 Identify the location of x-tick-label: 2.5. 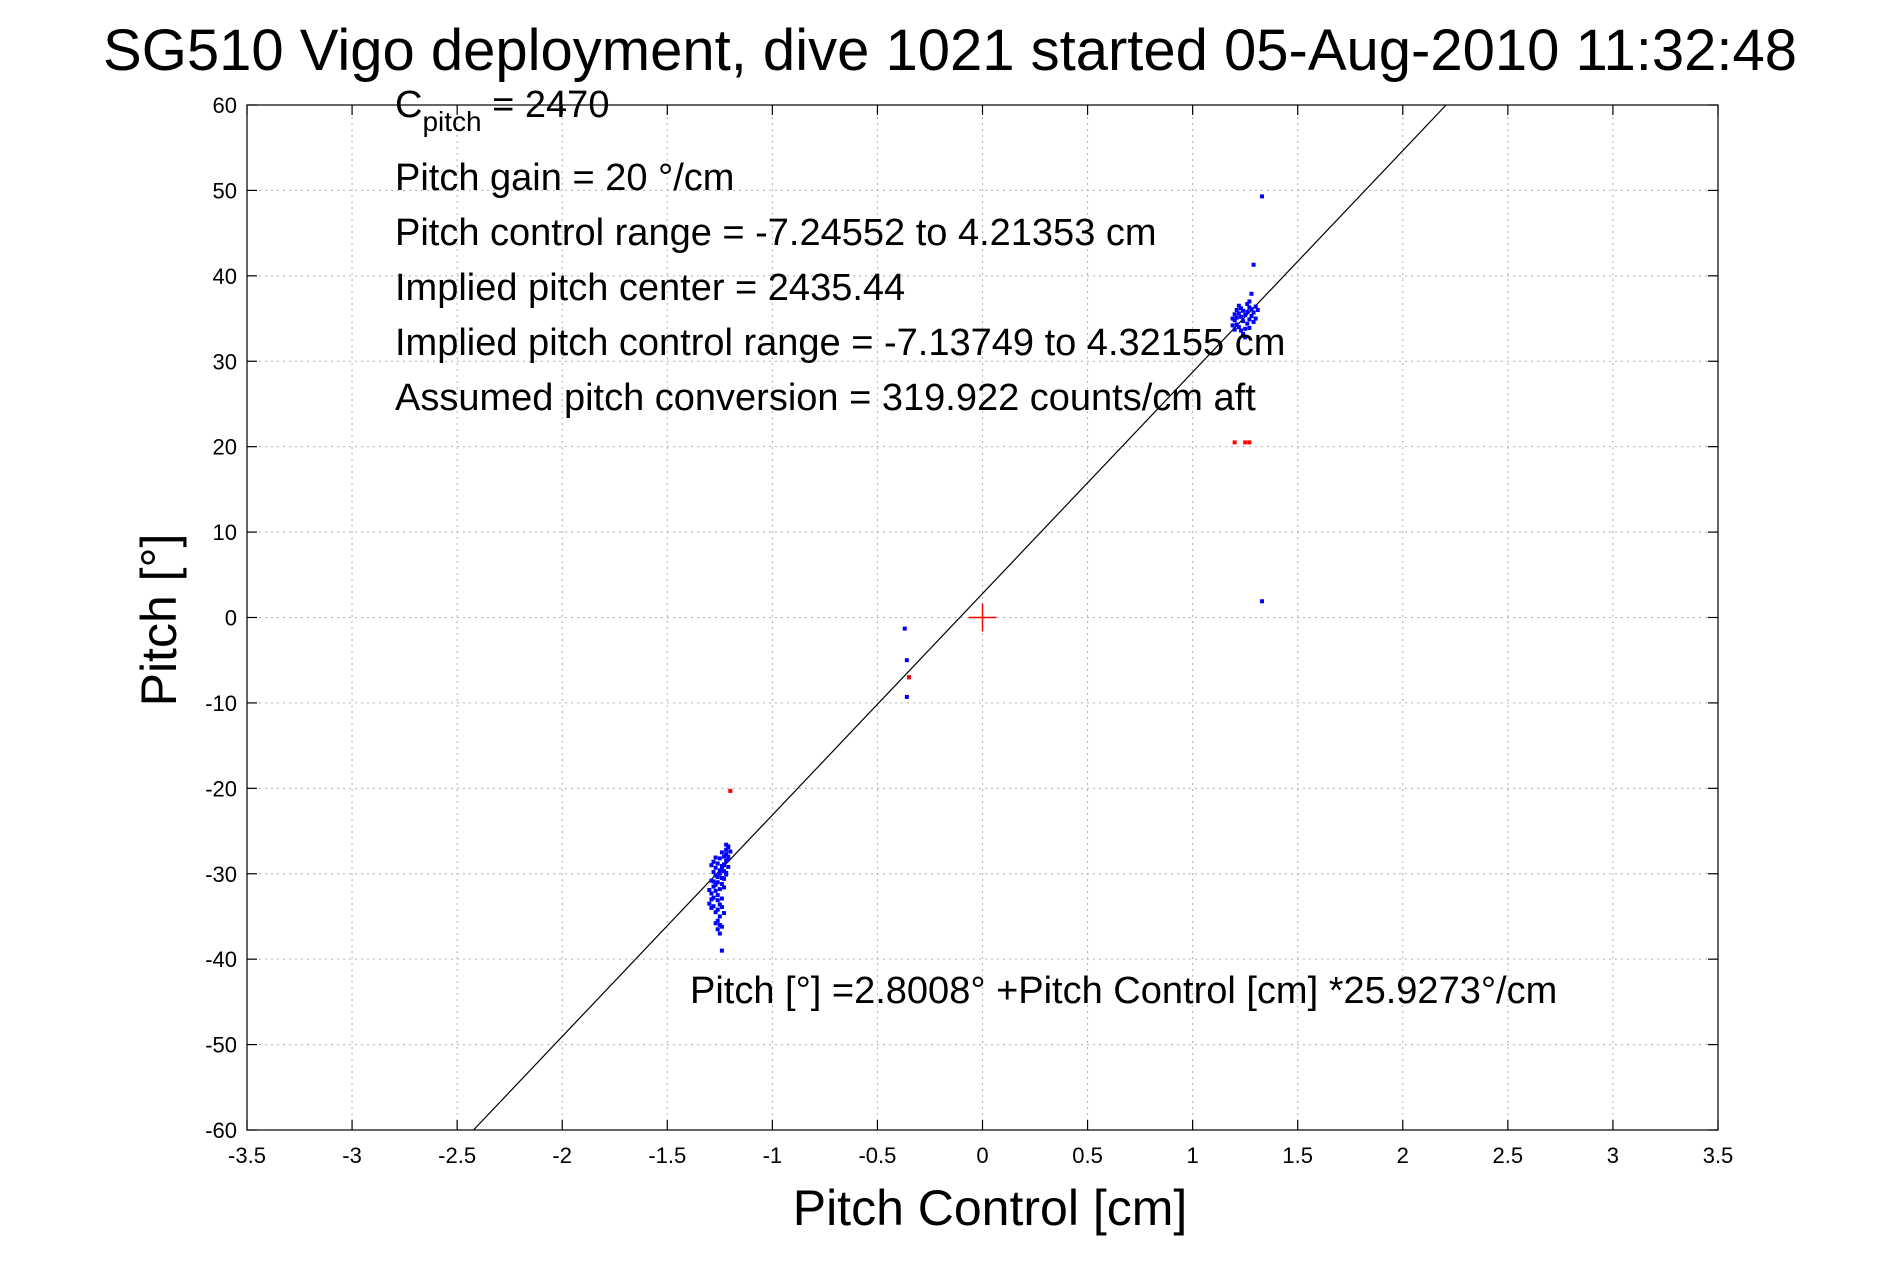
(1508, 1155).